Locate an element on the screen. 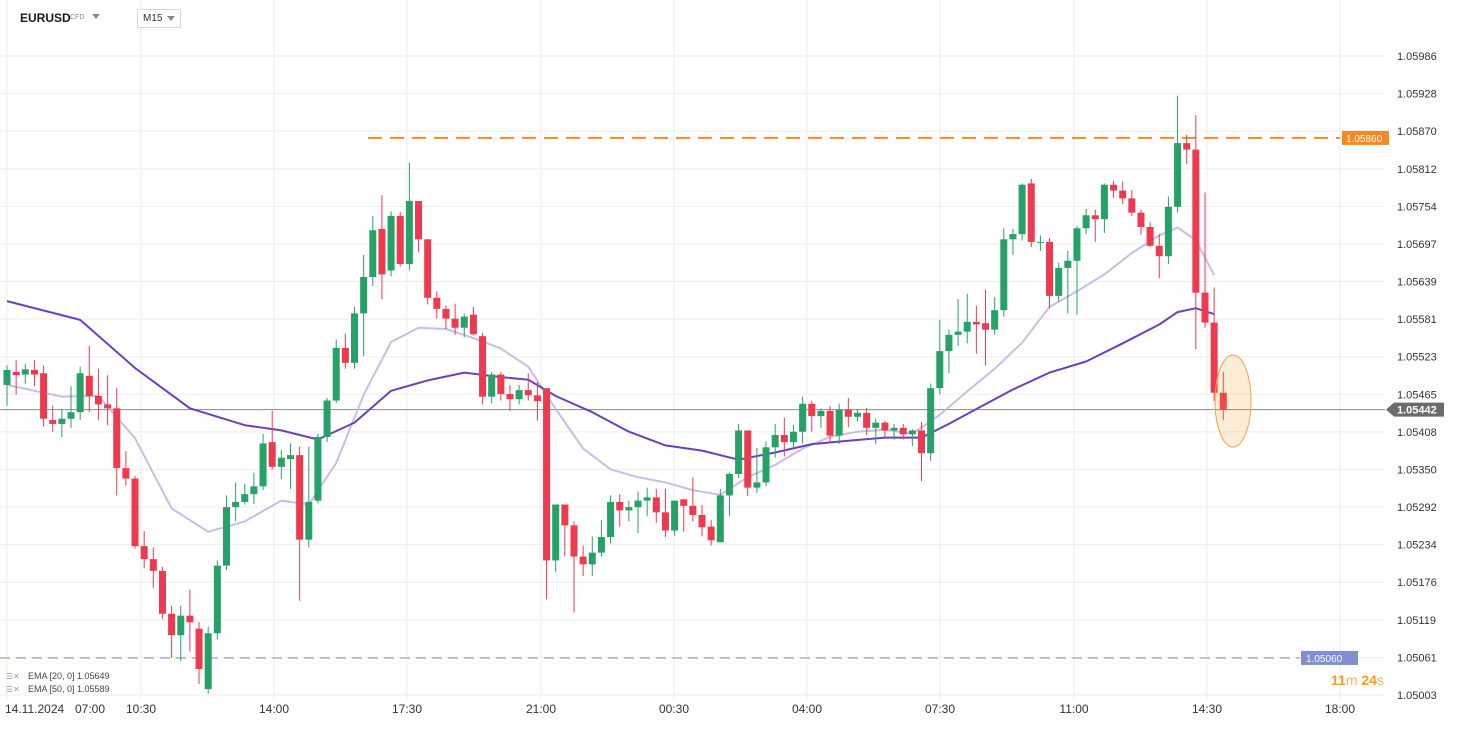 This screenshot has width=1458, height=730. symbol-label: EURUSD is located at coordinates (45, 18).